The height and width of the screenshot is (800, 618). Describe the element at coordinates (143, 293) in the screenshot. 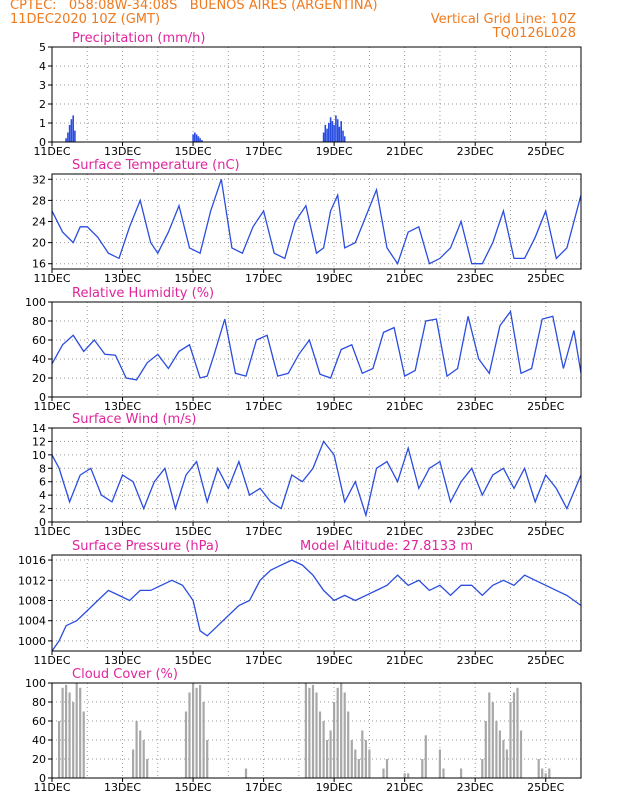

I see `humidity-title: Relative Humidity (%)` at that location.